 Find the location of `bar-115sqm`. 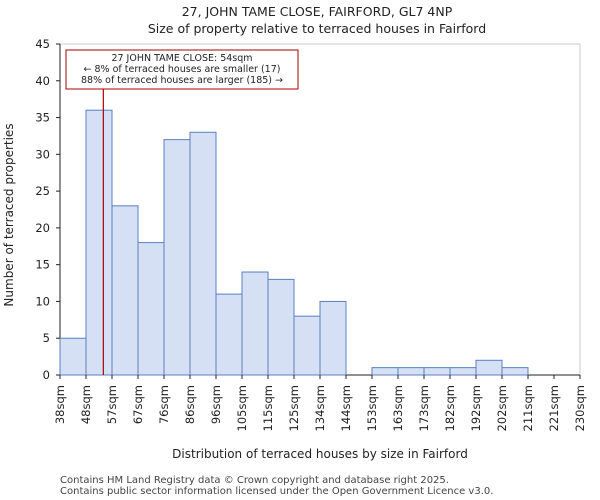

bar-115sqm is located at coordinates (281, 327).